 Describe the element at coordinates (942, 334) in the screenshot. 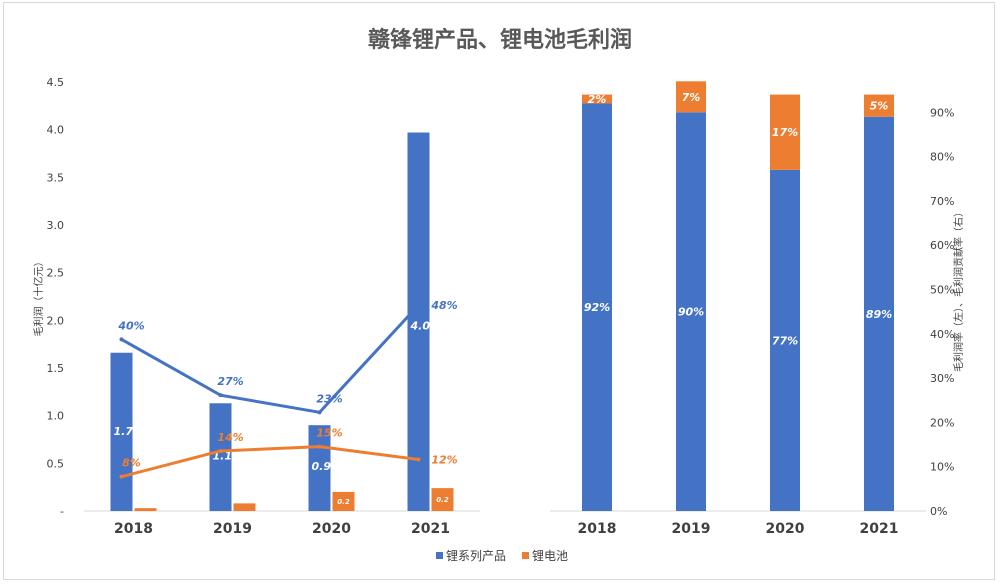

I see `right-y-tick: 40%` at that location.